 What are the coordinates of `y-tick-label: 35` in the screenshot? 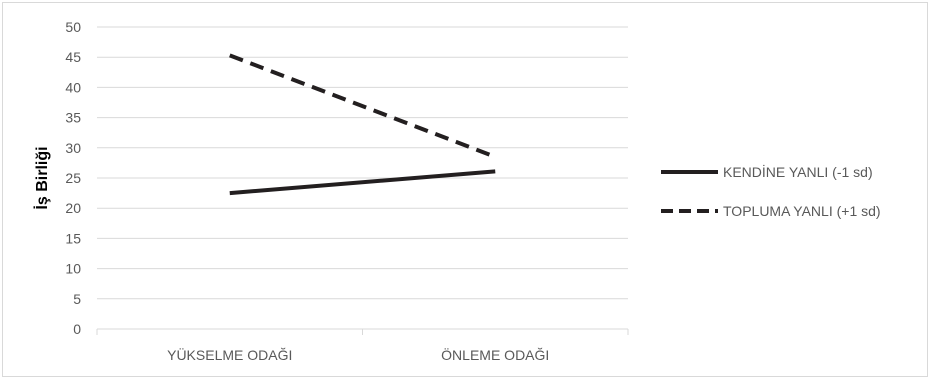 It's located at (73, 118).